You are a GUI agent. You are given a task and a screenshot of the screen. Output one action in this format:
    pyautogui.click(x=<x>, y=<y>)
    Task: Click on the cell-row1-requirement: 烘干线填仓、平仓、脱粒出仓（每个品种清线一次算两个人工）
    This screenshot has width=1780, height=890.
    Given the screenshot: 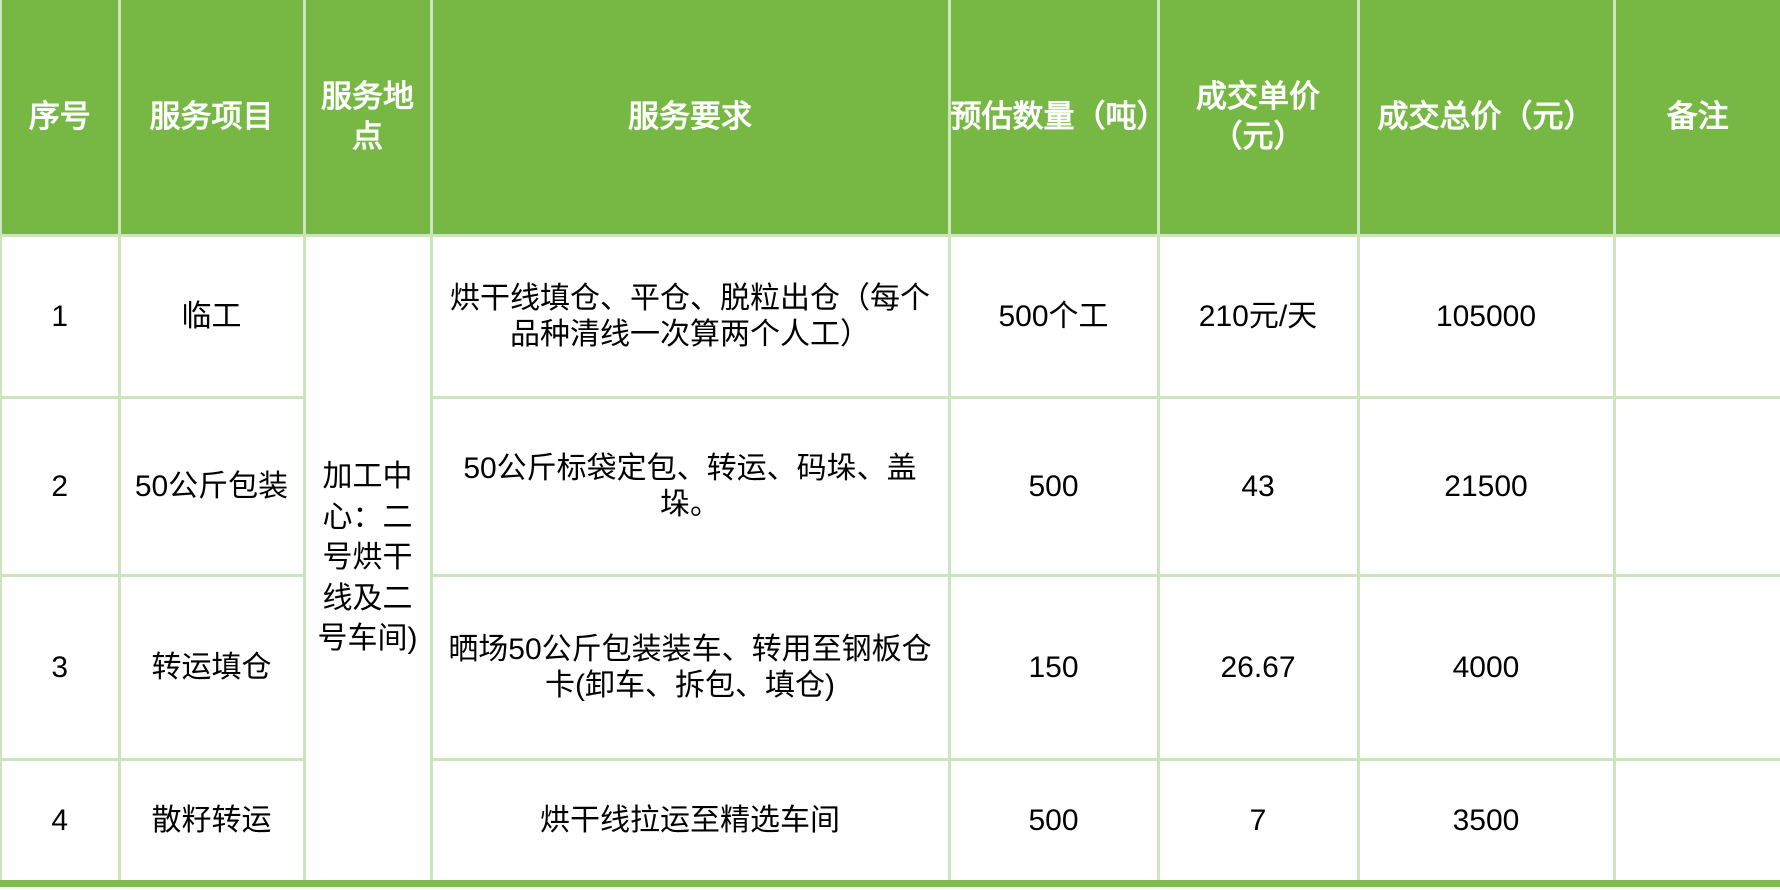 What is the action you would take?
    pyautogui.click(x=690, y=316)
    